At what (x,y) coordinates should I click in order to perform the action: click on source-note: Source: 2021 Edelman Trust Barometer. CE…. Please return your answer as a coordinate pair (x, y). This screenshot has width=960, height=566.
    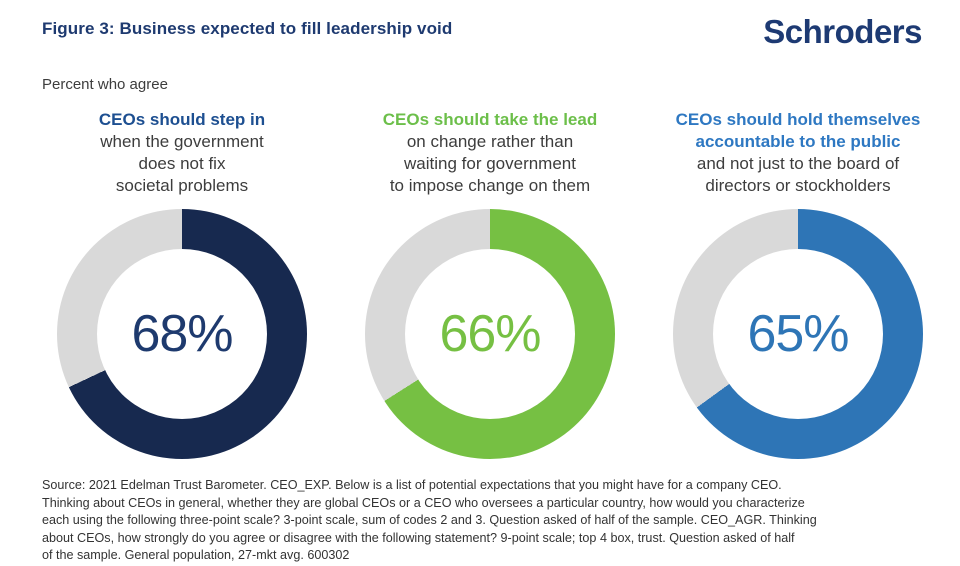
    Looking at the image, I should click on (429, 520).